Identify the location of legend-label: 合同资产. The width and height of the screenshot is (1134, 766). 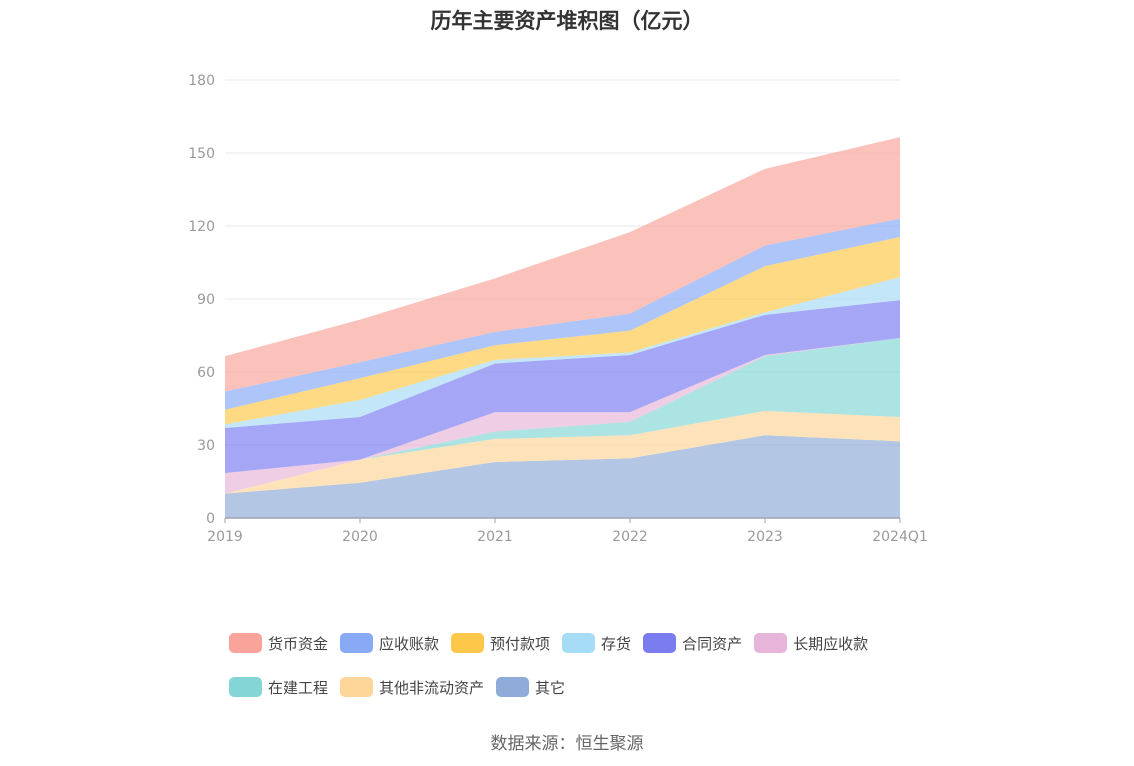
(712, 643).